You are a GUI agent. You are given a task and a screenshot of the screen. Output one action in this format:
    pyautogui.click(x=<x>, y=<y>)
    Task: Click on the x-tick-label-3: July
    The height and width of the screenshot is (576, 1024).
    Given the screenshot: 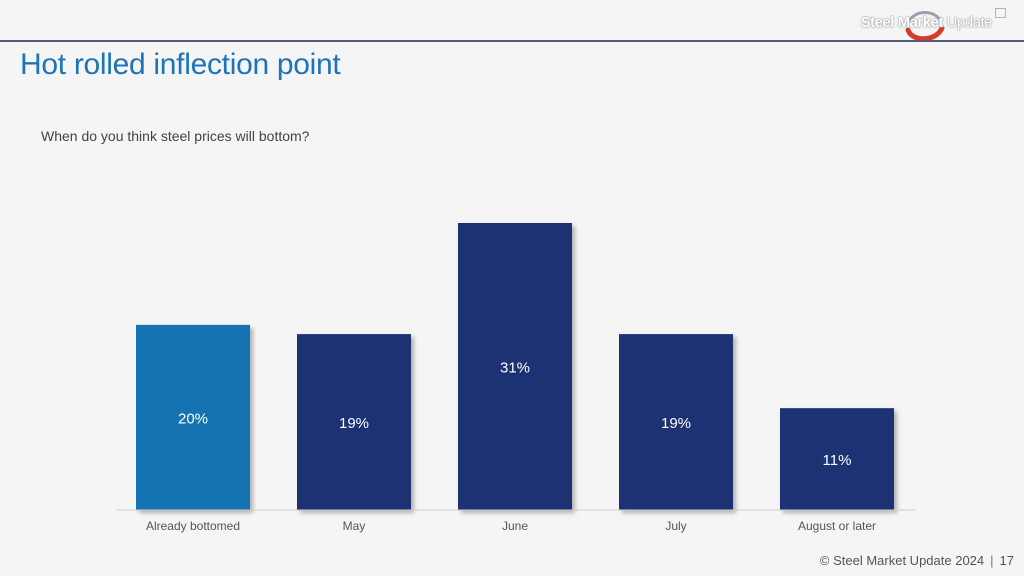 What is the action you would take?
    pyautogui.click(x=675, y=526)
    